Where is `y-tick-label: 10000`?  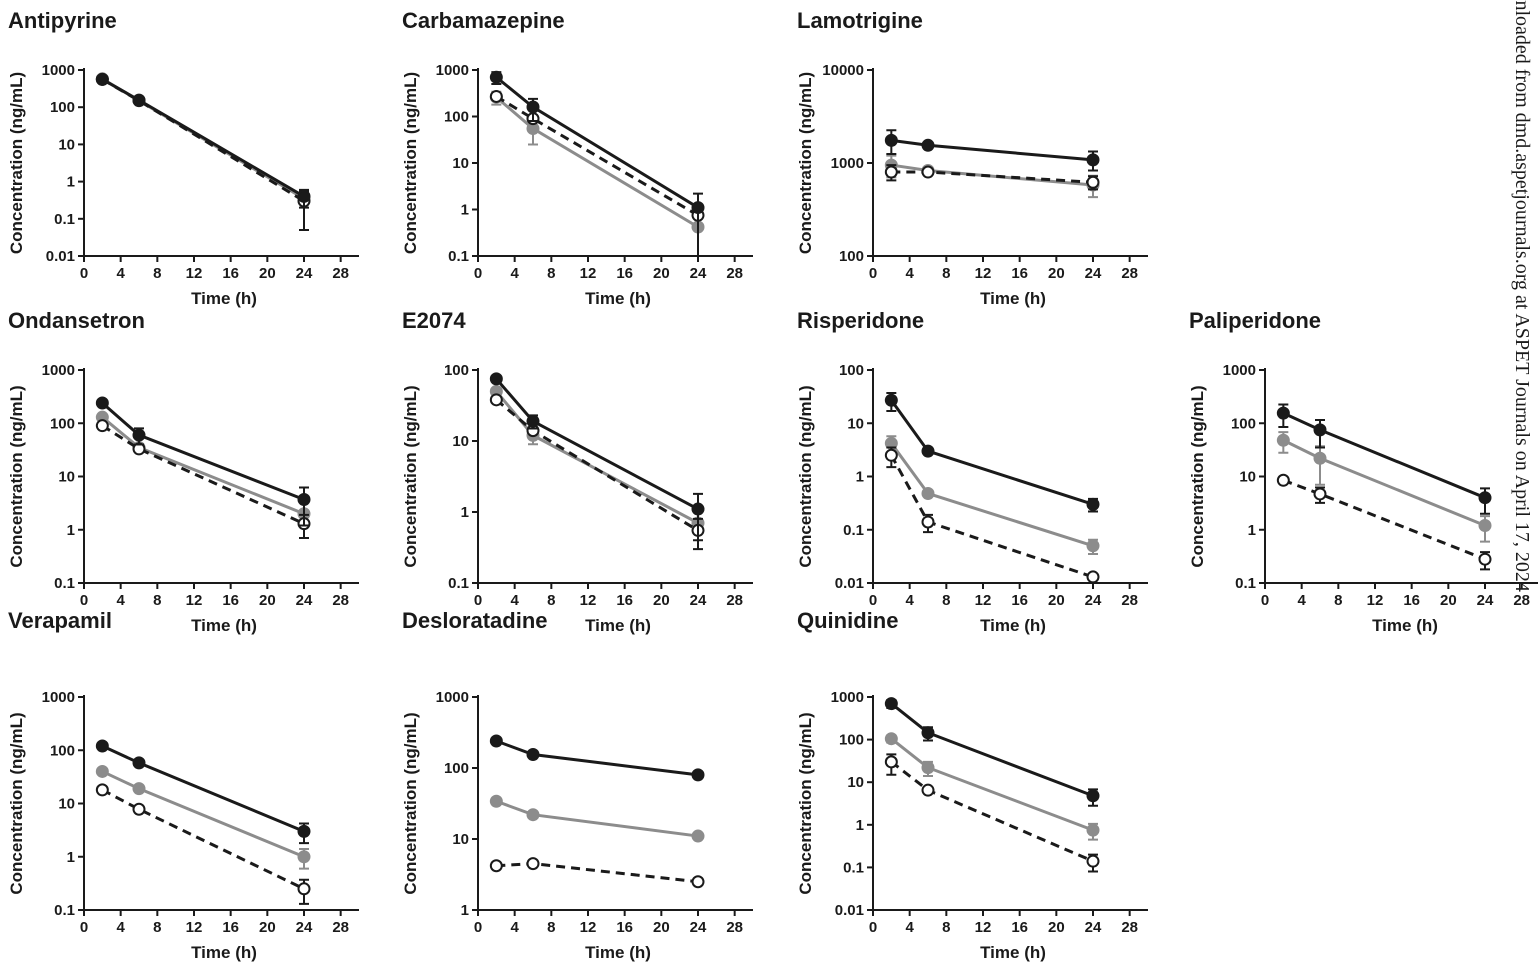 y-tick-label: 10000 is located at coordinates (843, 70).